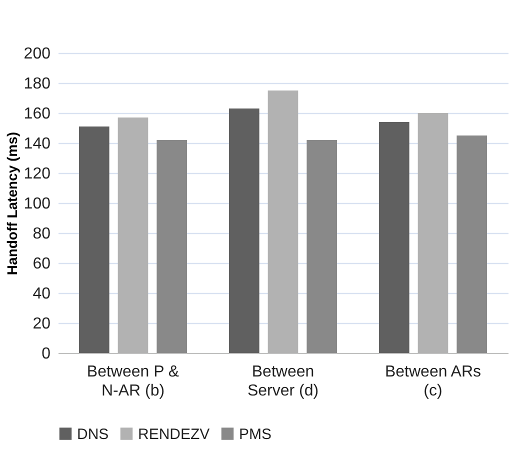  I want to click on legend-label: PMS, so click(255, 434).